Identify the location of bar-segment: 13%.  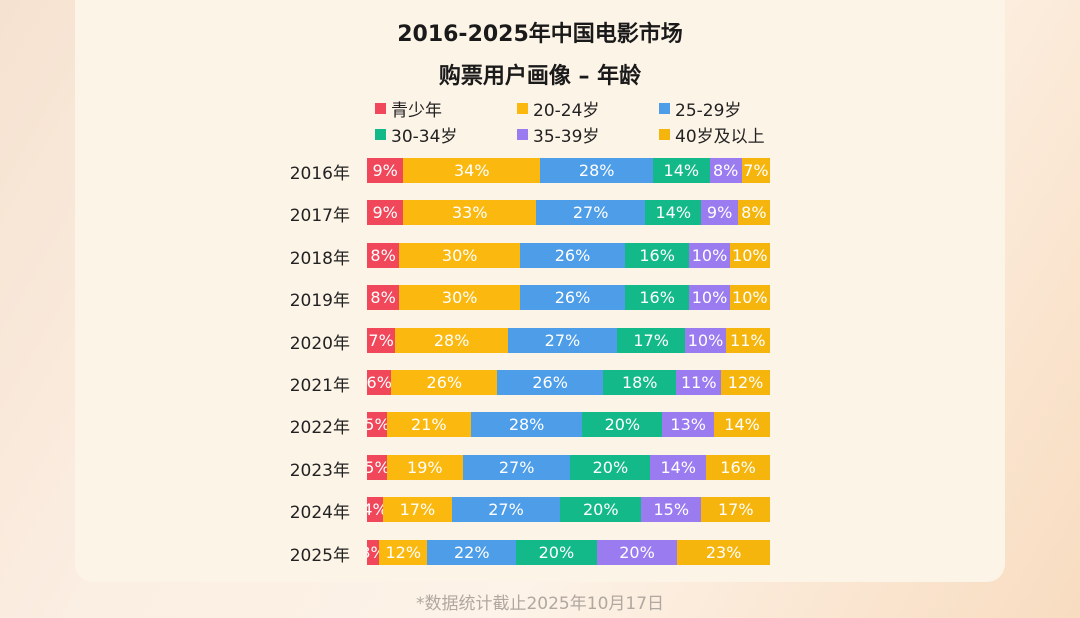
(688, 425).